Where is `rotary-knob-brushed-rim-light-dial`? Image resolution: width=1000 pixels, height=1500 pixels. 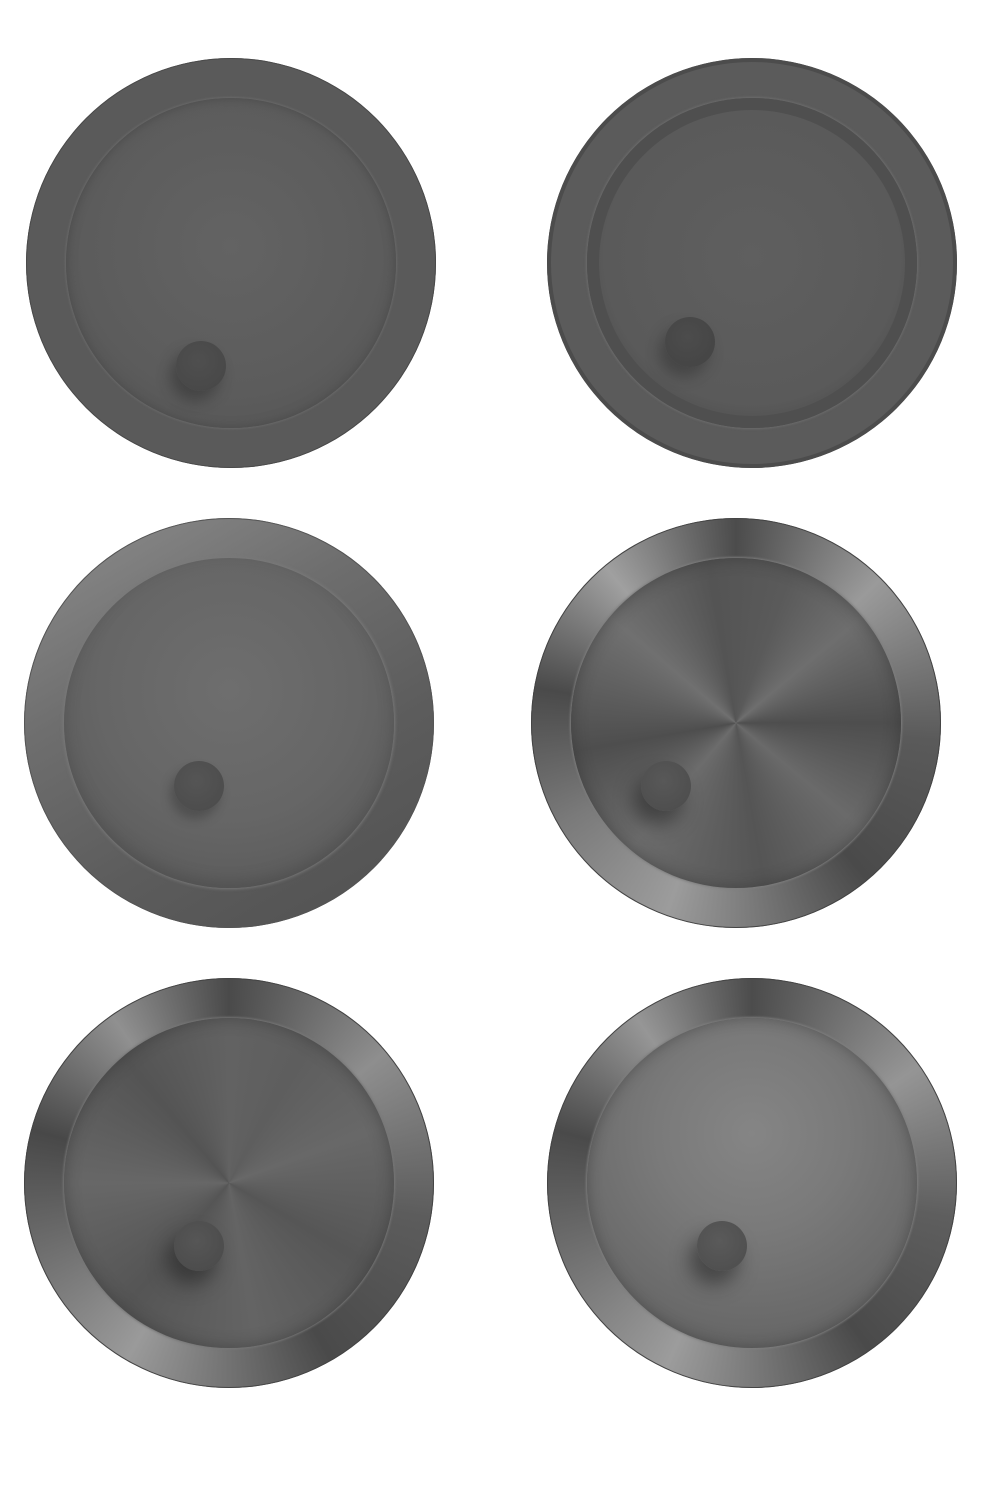 rotary-knob-brushed-rim-light-dial is located at coordinates (752, 1183).